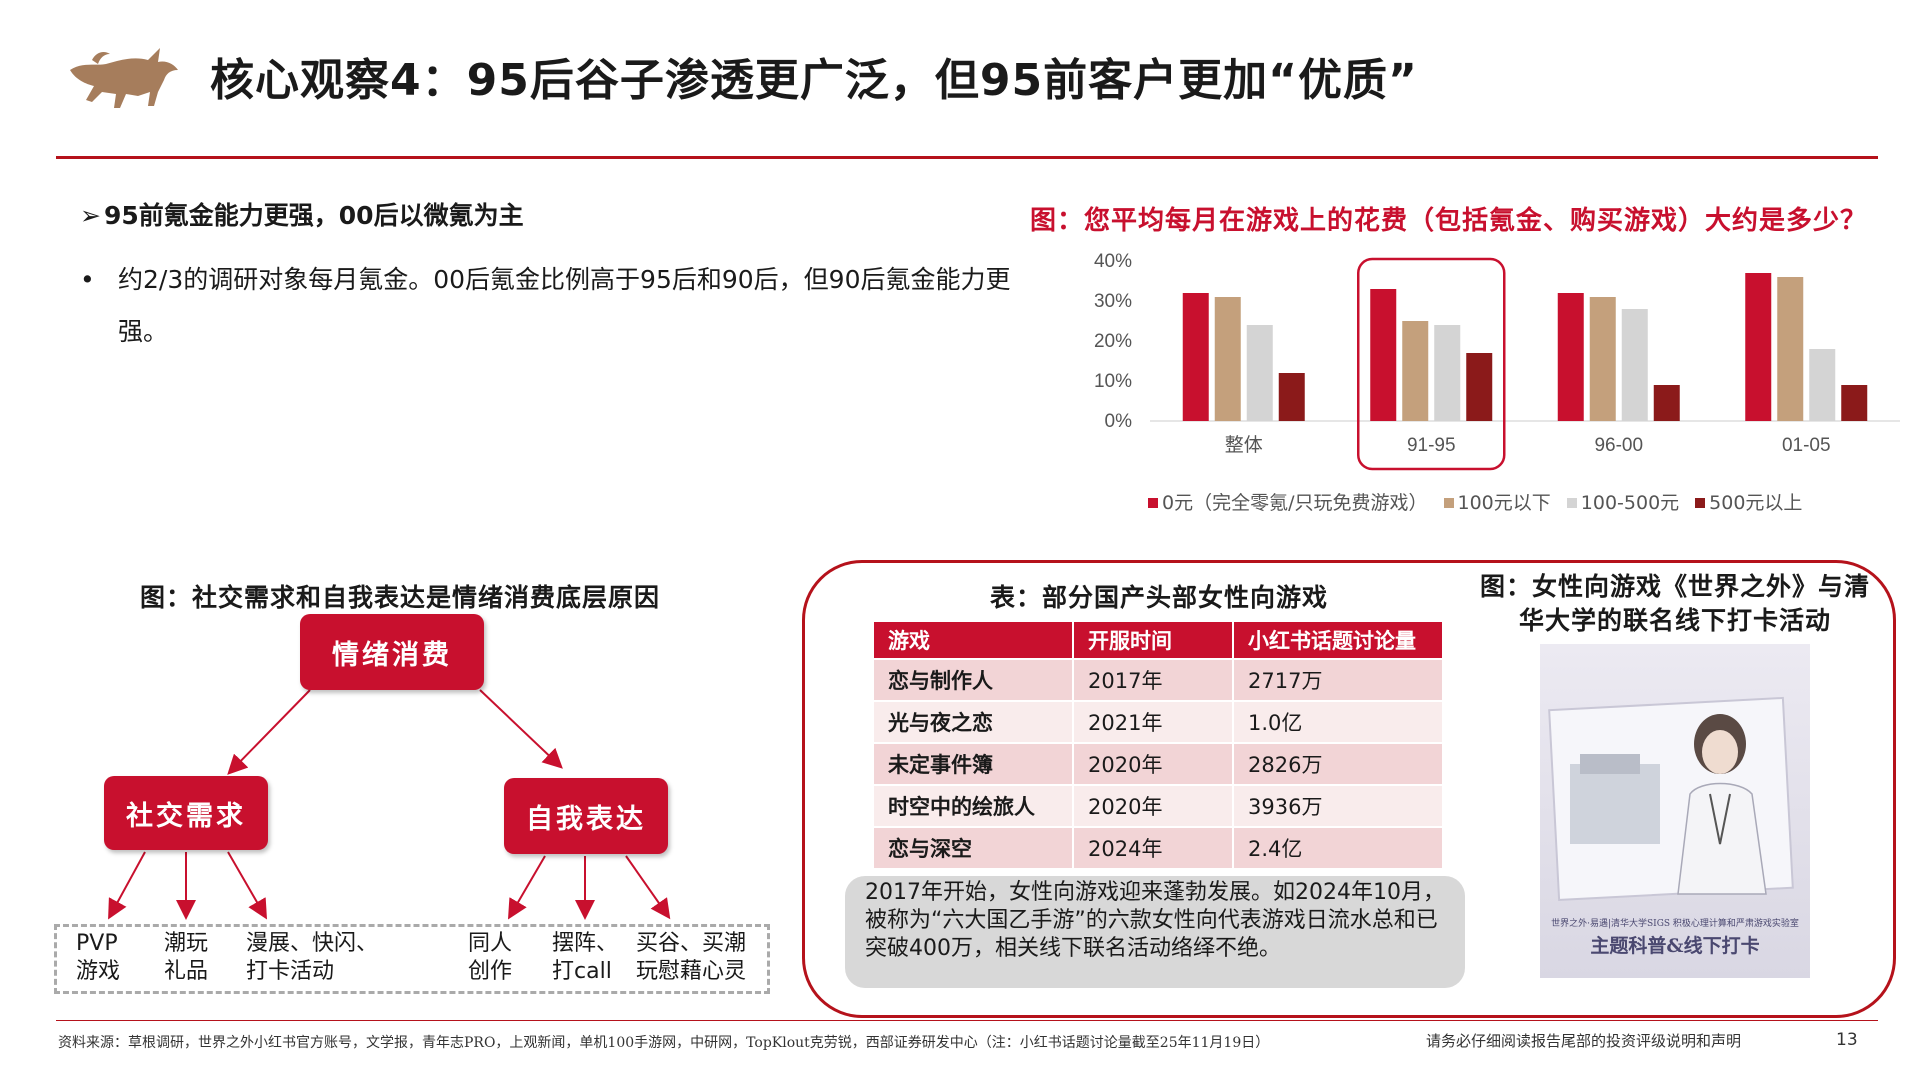  What do you see at coordinates (1847, 1040) in the screenshot?
I see `page-number: 13` at bounding box center [1847, 1040].